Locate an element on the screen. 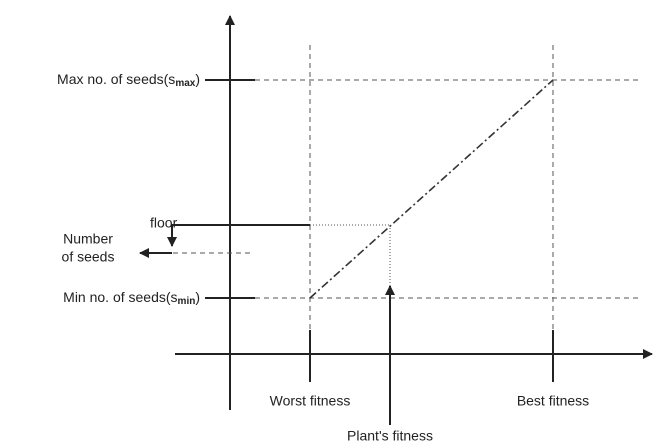 The image size is (655, 445). number-label: of seeds is located at coordinates (88, 257).